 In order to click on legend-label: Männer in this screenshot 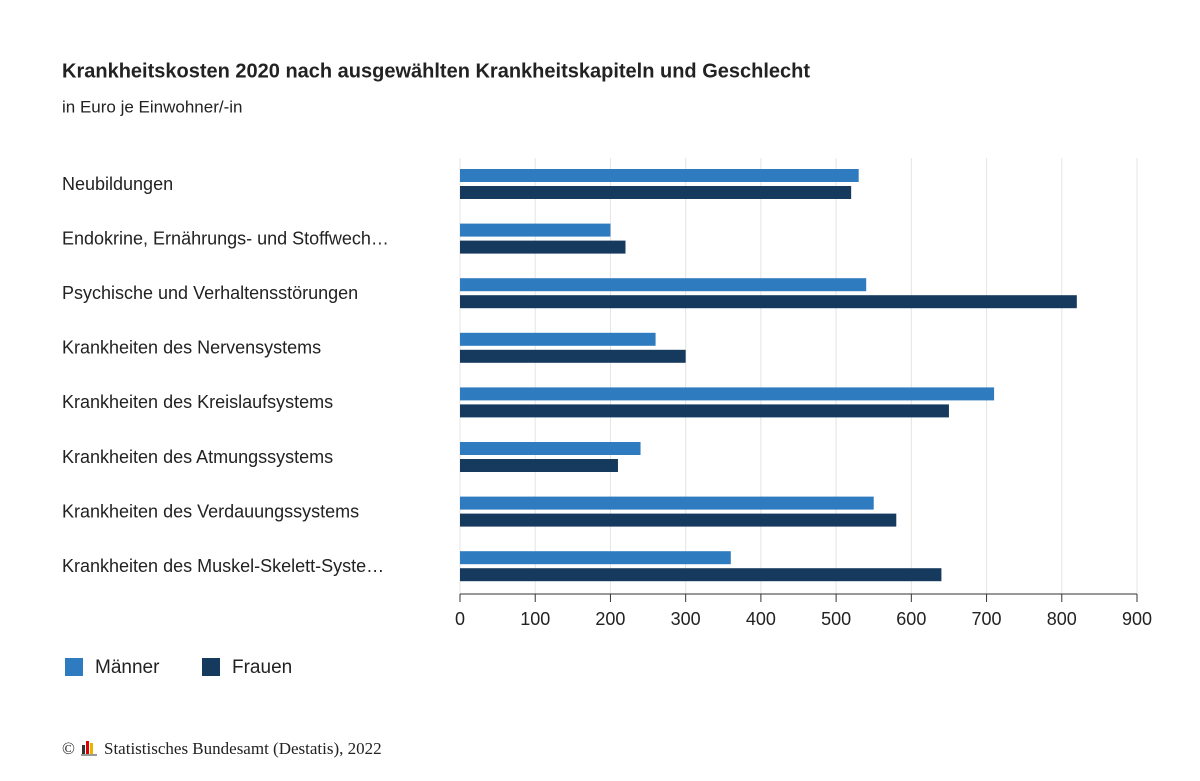, I will do `click(127, 667)`.